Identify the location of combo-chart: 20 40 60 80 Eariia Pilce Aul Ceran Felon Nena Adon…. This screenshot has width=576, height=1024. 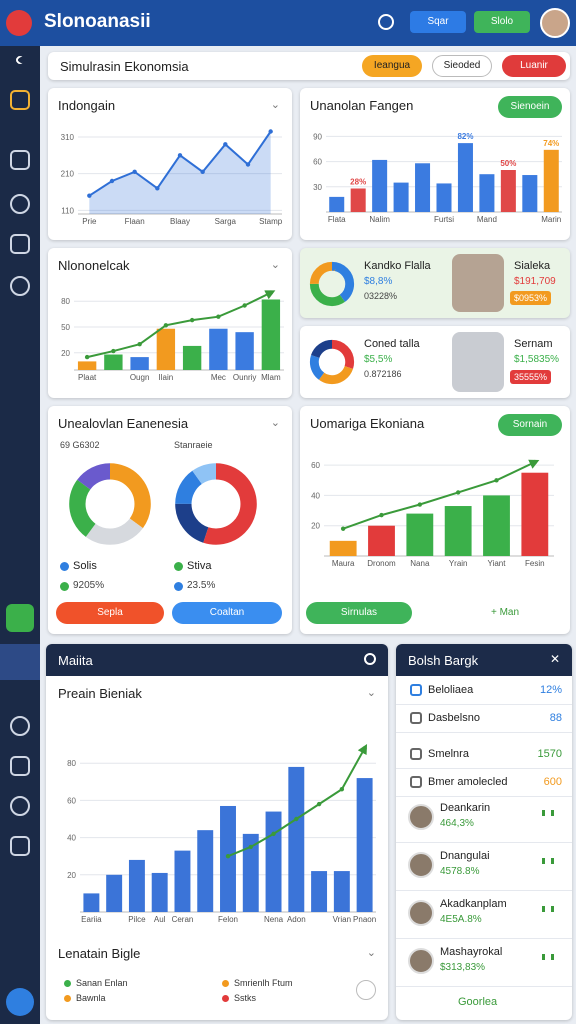
(221, 833).